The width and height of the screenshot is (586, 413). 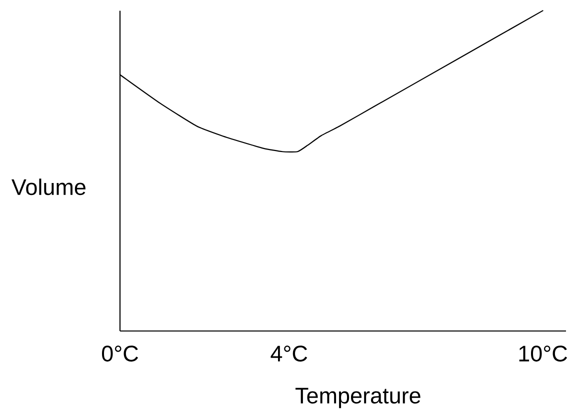 I want to click on x-tick-label: 10°C, so click(x=543, y=354).